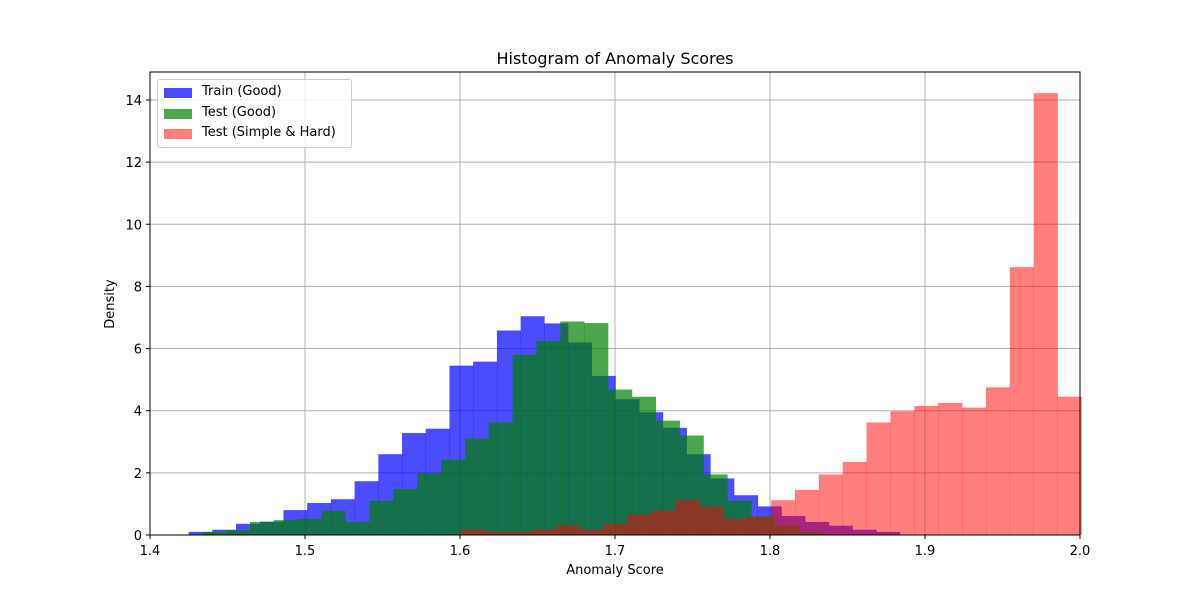  Describe the element at coordinates (138, 350) in the screenshot. I see `y-tick-label: 6` at that location.